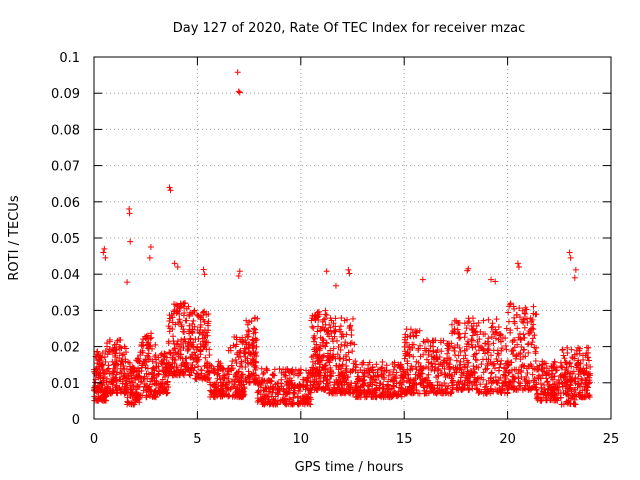 This screenshot has width=640, height=480. Describe the element at coordinates (349, 467) in the screenshot. I see `x-axis-label: GPS time / hours` at that location.